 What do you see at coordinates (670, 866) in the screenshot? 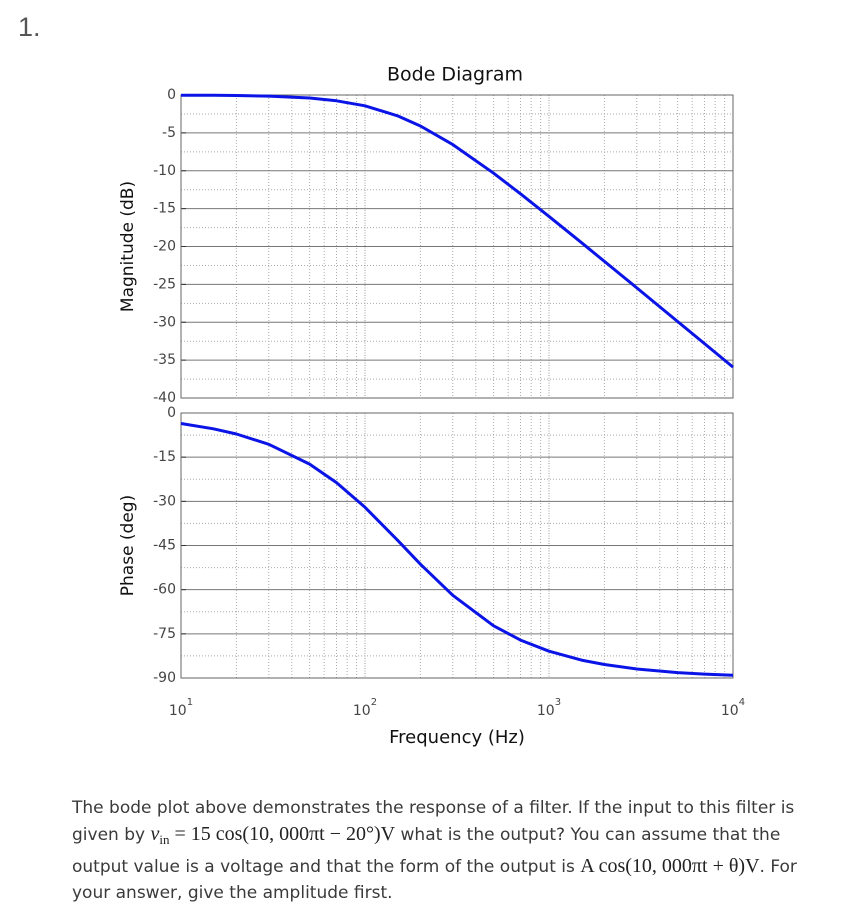
I see `math: A cos(10, 000πt + θ)V` at bounding box center [670, 866].